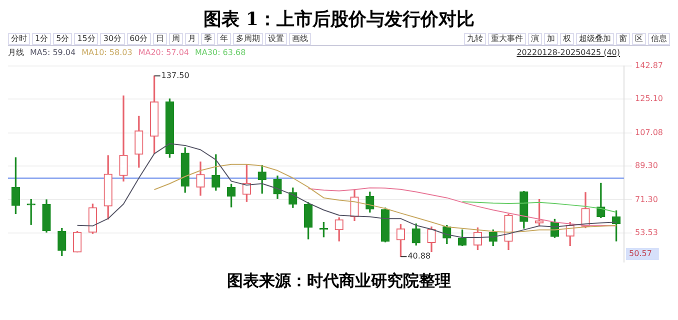 Image resolution: width=678 pixels, height=320 pixels. What do you see at coordinates (86, 38) in the screenshot?
I see `text: 15分` at bounding box center [86, 38].